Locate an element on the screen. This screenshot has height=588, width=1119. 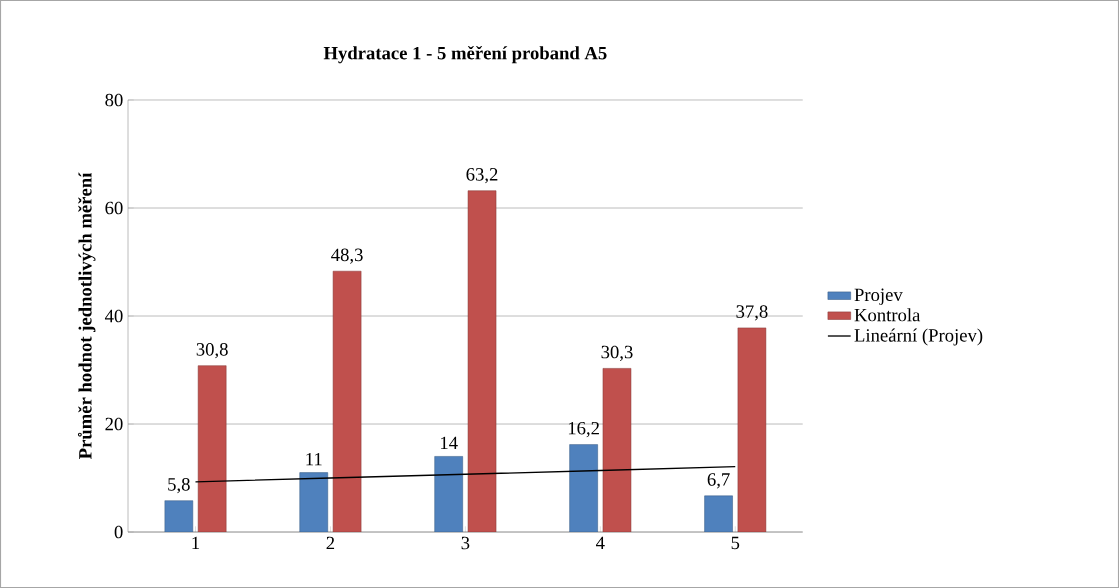
data-label: 30,8 is located at coordinates (212, 351).